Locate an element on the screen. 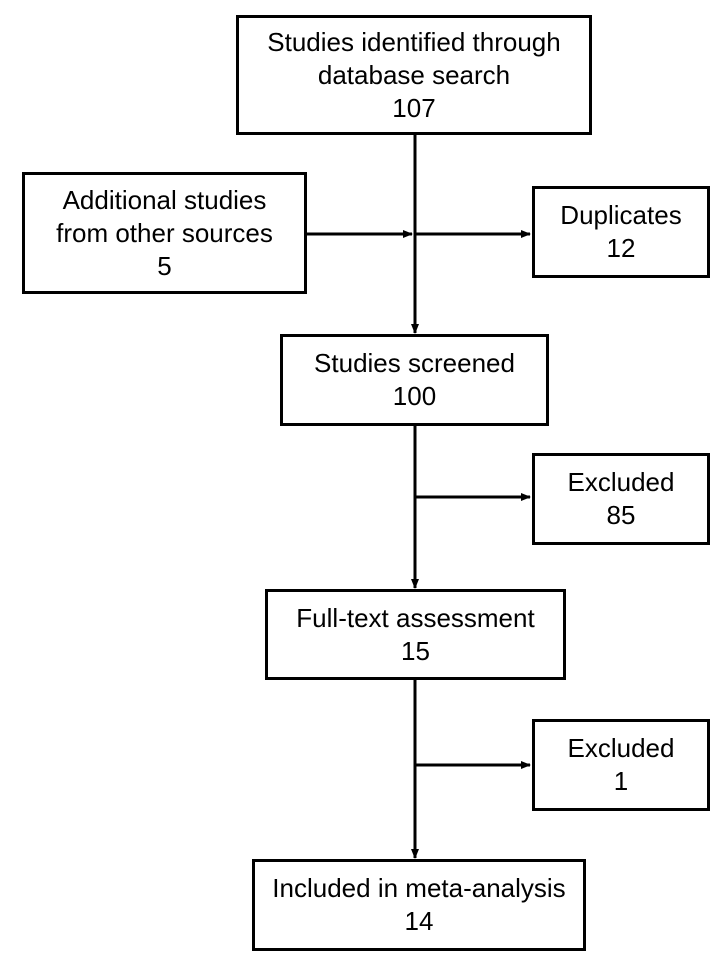  box-count: 85 is located at coordinates (621, 515).